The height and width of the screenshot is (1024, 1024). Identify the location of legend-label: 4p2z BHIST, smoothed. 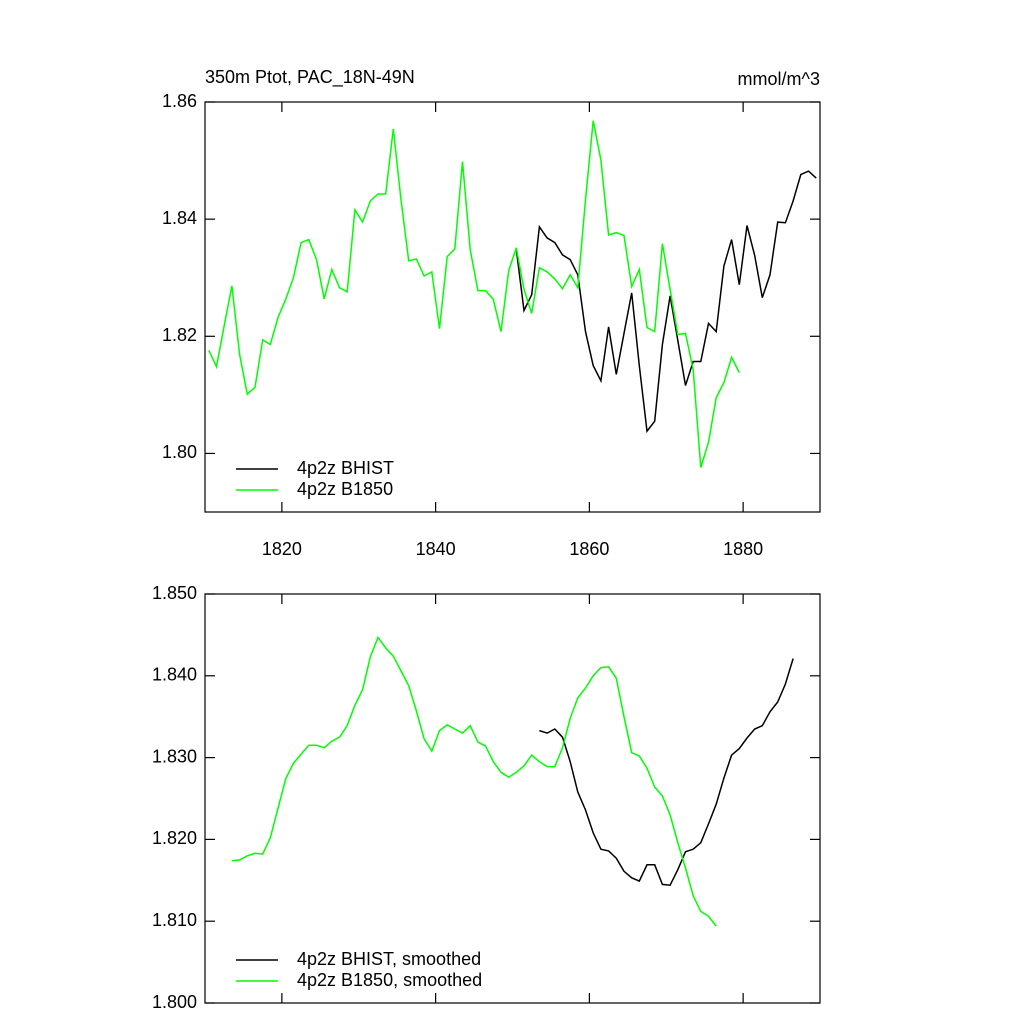
(389, 959).